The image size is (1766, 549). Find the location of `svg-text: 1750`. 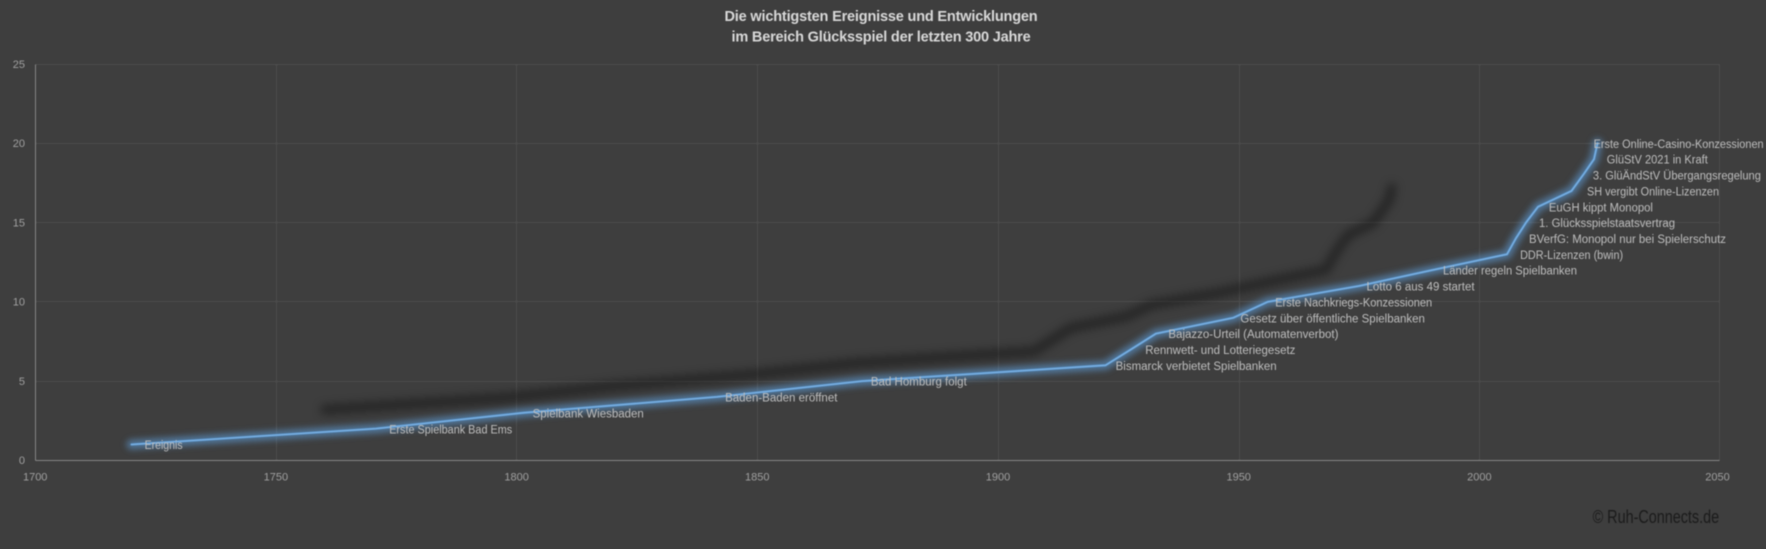

svg-text: 1750 is located at coordinates (276, 478).